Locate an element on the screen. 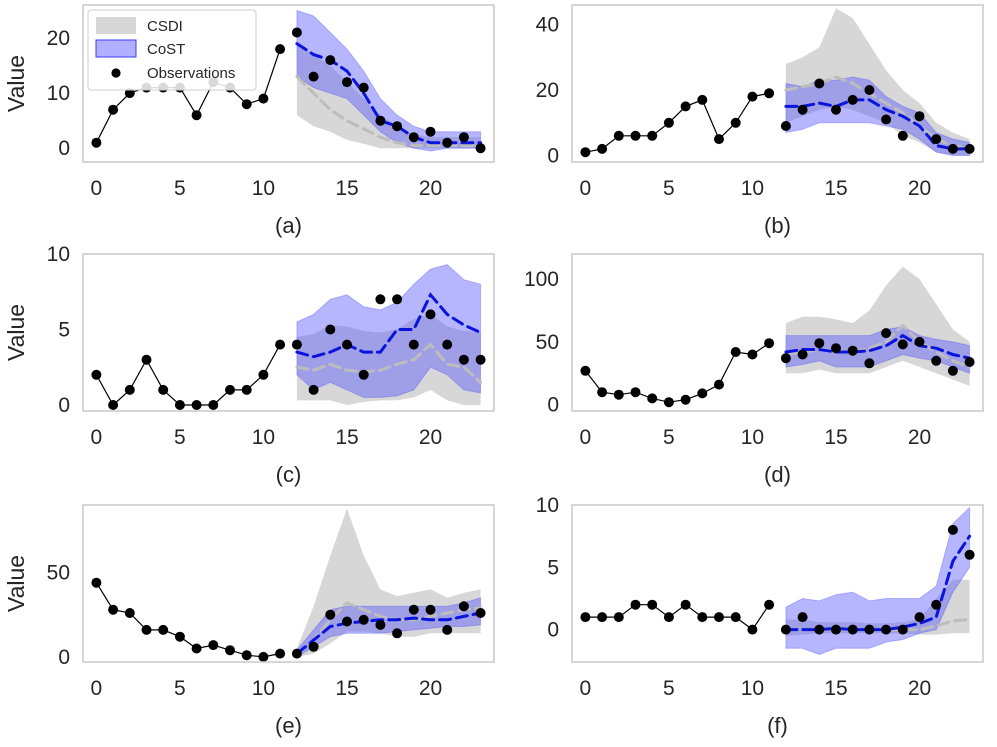 The width and height of the screenshot is (997, 747). legend-label-csdi: CSDI is located at coordinates (165, 26).